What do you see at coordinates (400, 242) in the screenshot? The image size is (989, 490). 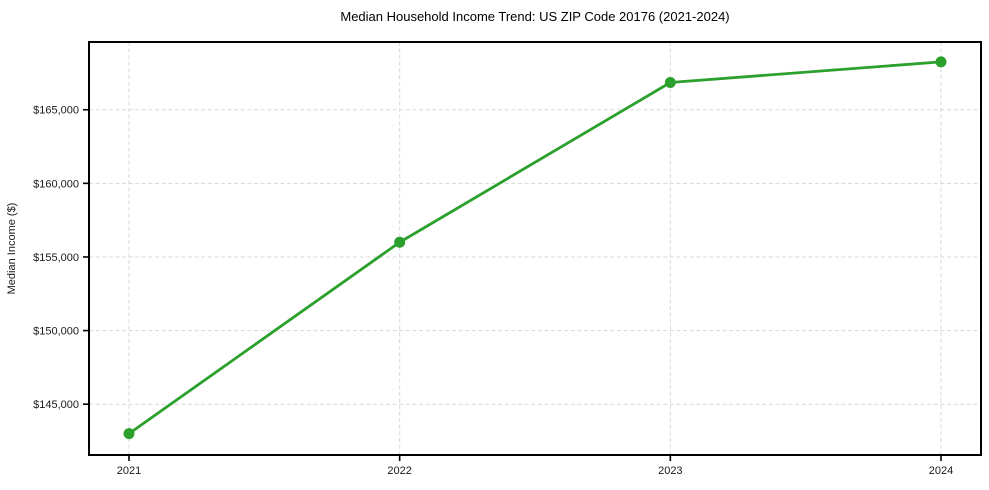 I see `data-point-2022` at bounding box center [400, 242].